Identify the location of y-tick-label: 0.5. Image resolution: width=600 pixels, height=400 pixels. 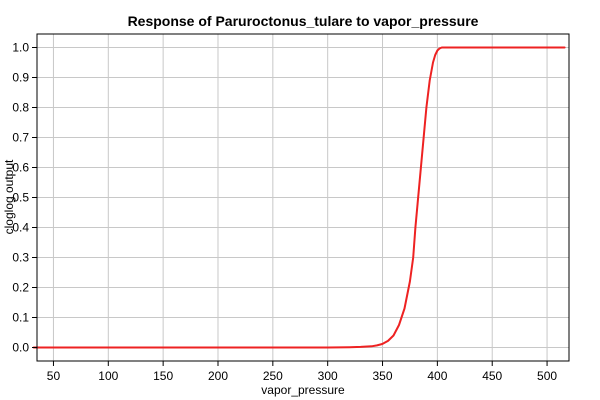
(20, 198).